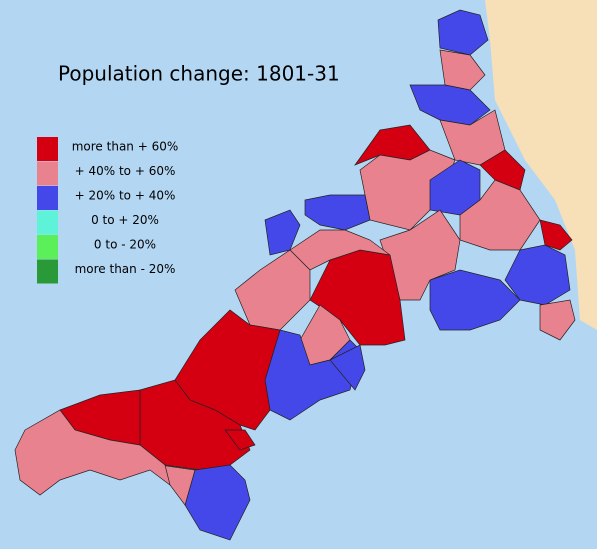 The image size is (597, 549). Describe the element at coordinates (541, 165) in the screenshot. I see `devon` at that location.